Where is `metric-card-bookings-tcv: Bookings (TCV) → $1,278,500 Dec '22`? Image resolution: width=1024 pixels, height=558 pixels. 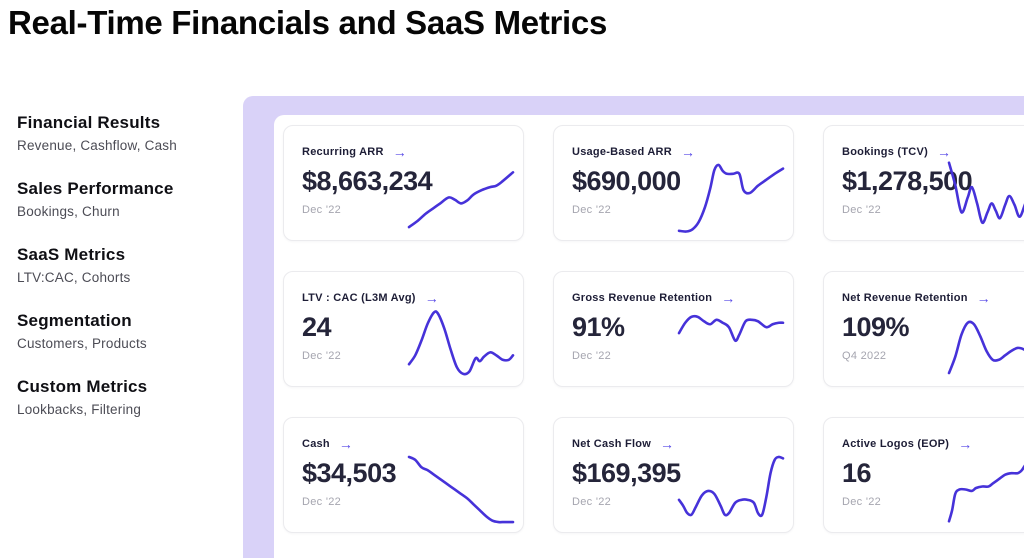 metric-card-bookings-tcv: Bookings (TCV) → $1,278,500 Dec '22 is located at coordinates (923, 183).